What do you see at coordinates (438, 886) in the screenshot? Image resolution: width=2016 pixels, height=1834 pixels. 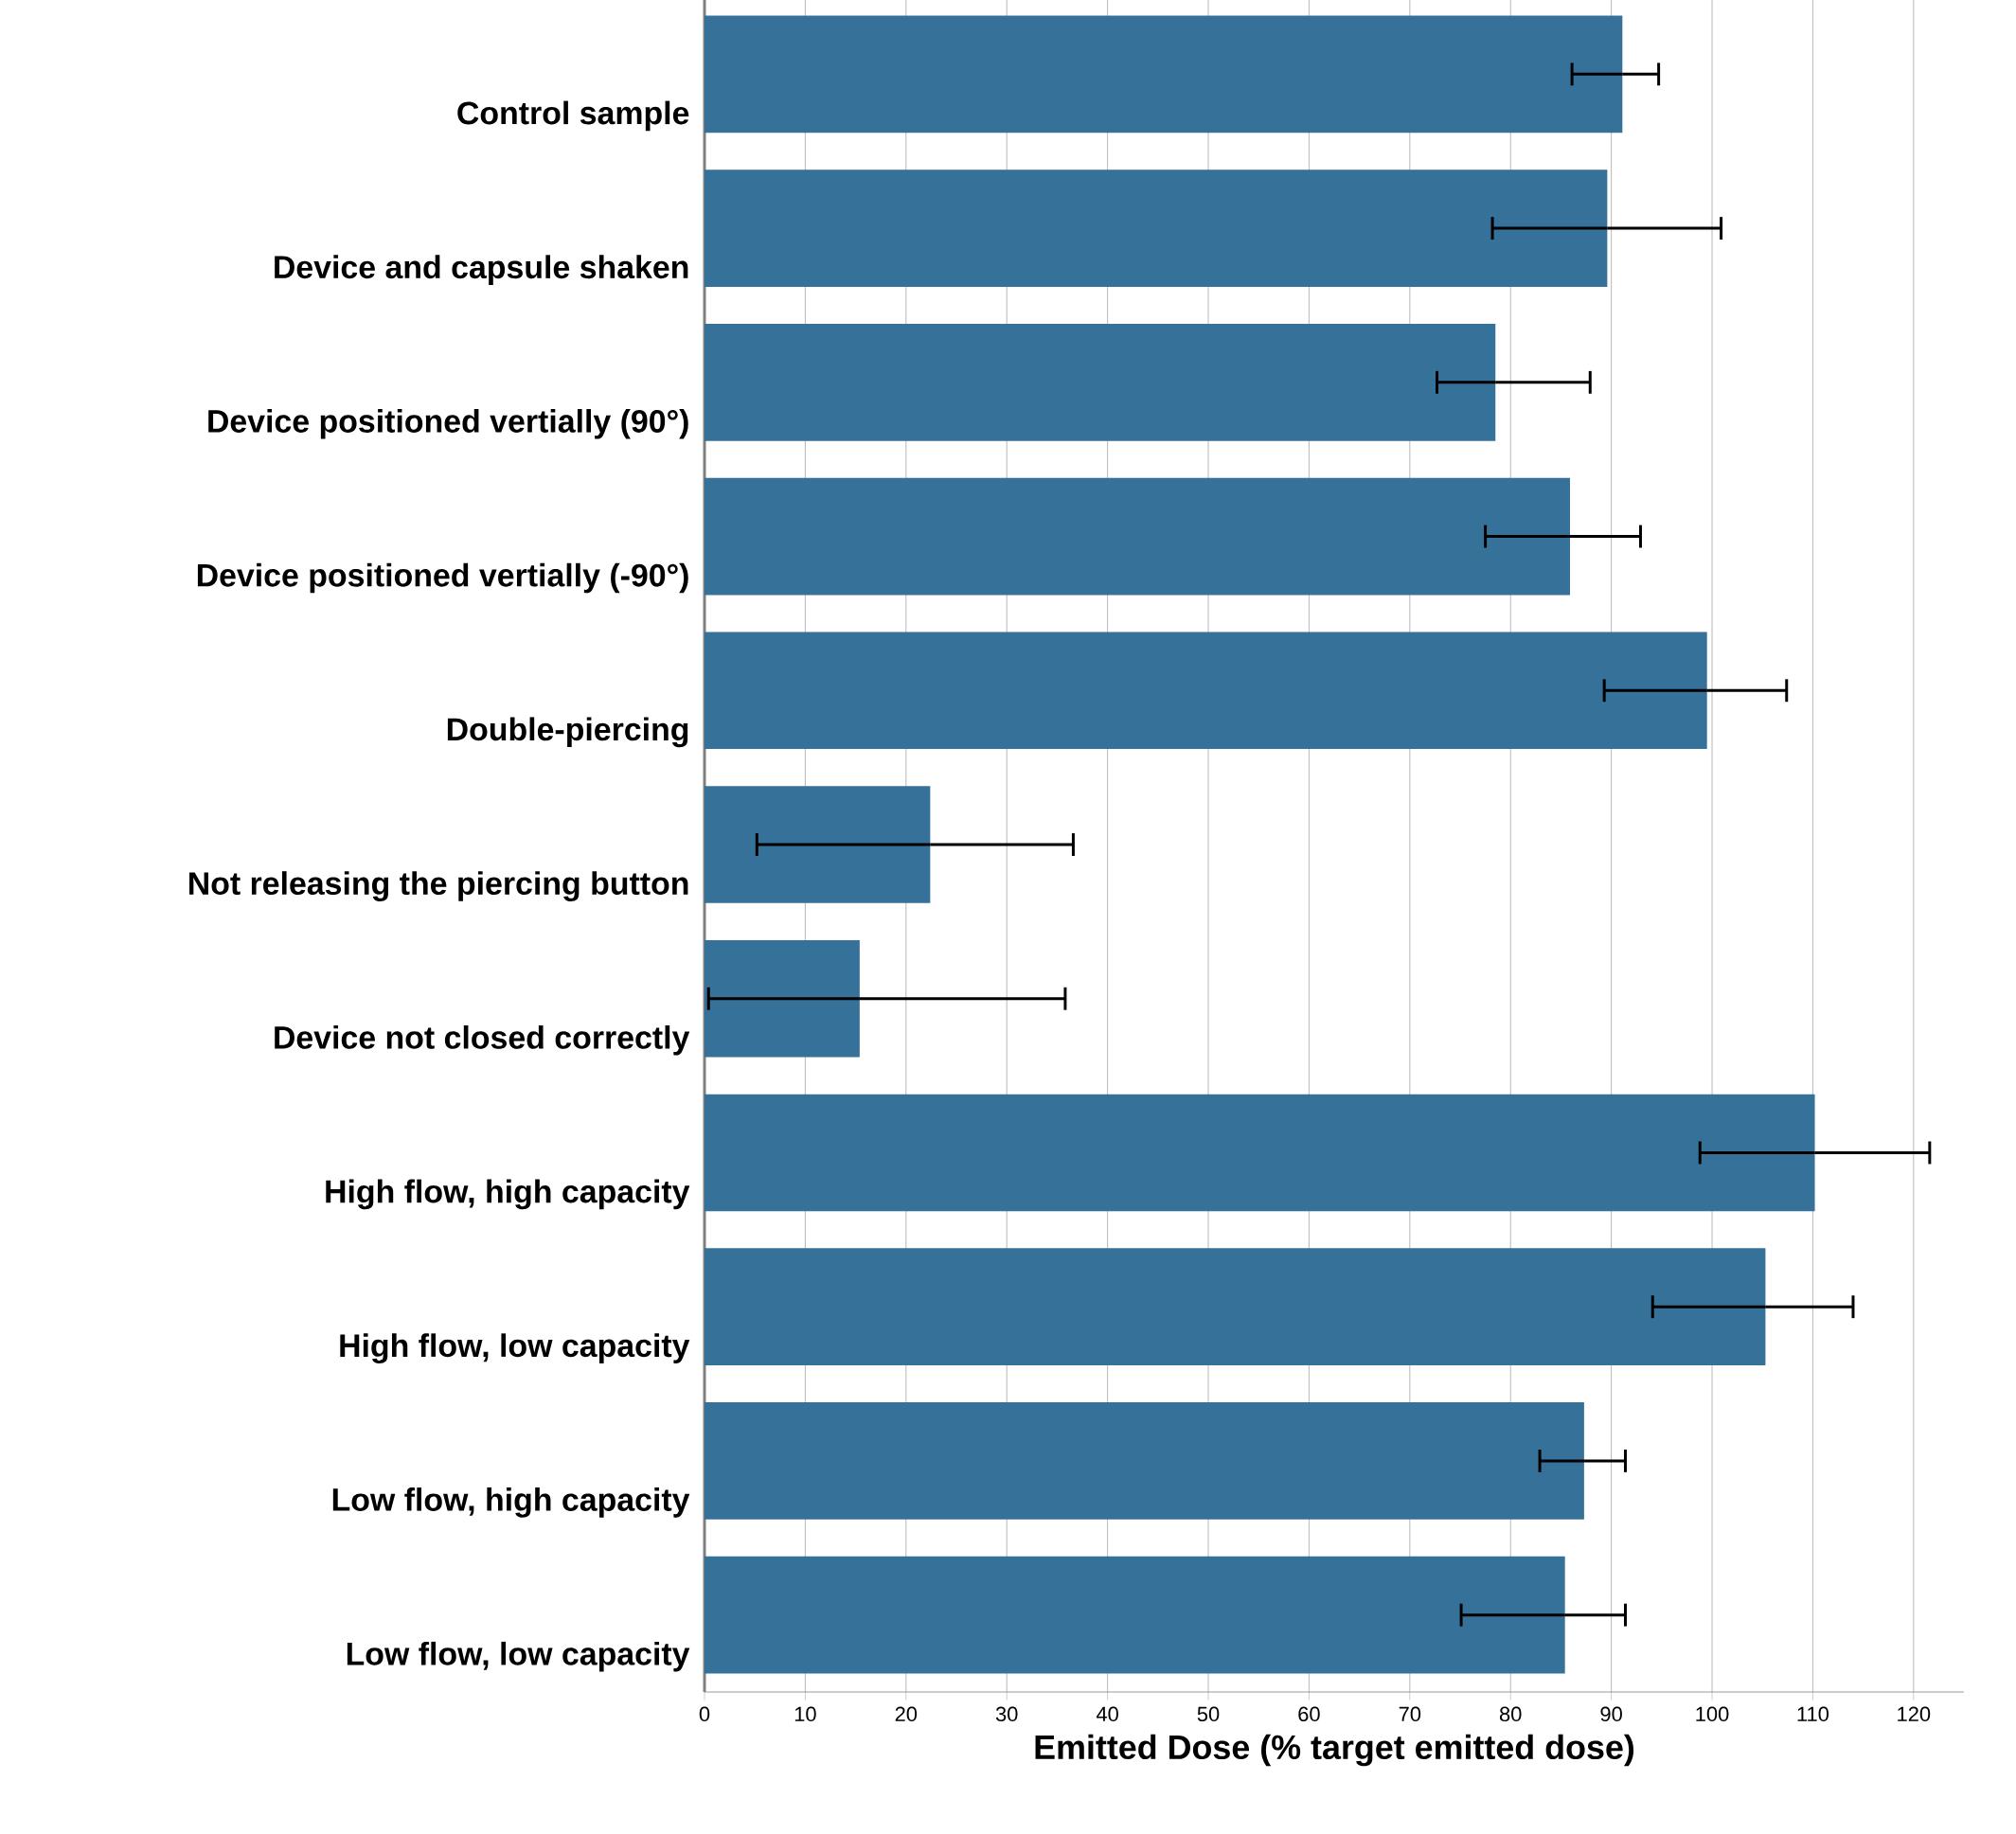 I see `y-tick-label: Not releasing the piercing button` at bounding box center [438, 886].